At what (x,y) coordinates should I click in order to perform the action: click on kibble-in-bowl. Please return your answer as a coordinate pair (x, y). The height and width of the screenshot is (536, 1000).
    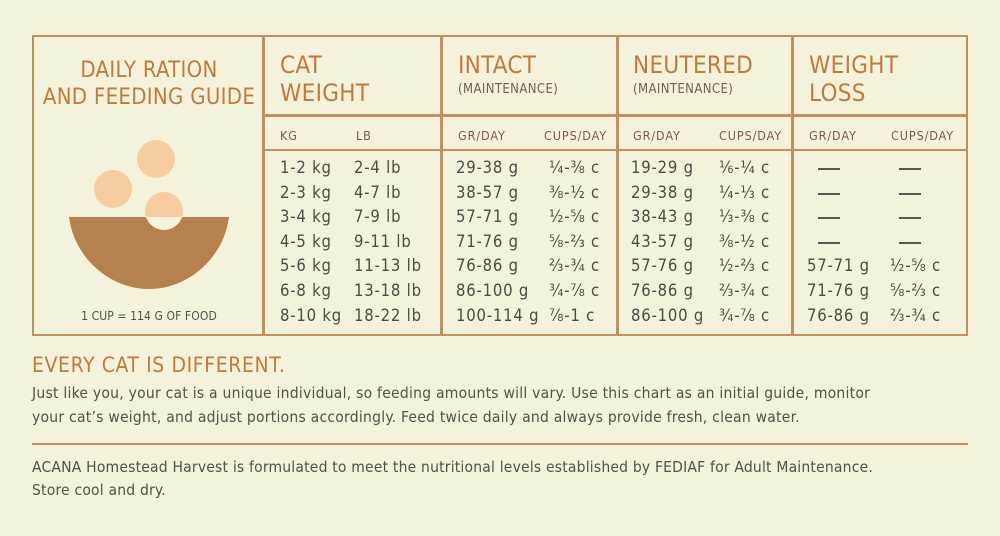
    Looking at the image, I should click on (164, 223).